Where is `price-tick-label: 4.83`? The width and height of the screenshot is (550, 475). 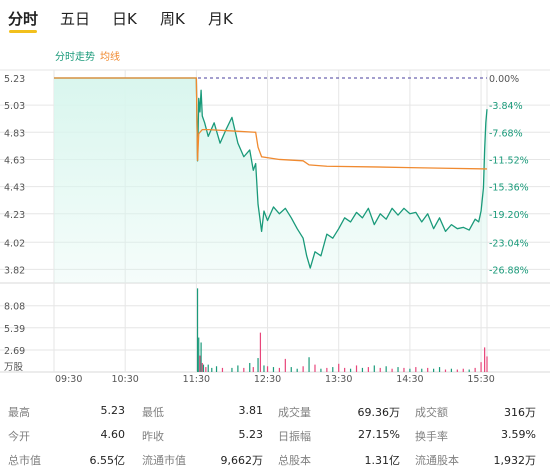 price-tick-label: 4.83 is located at coordinates (14, 133).